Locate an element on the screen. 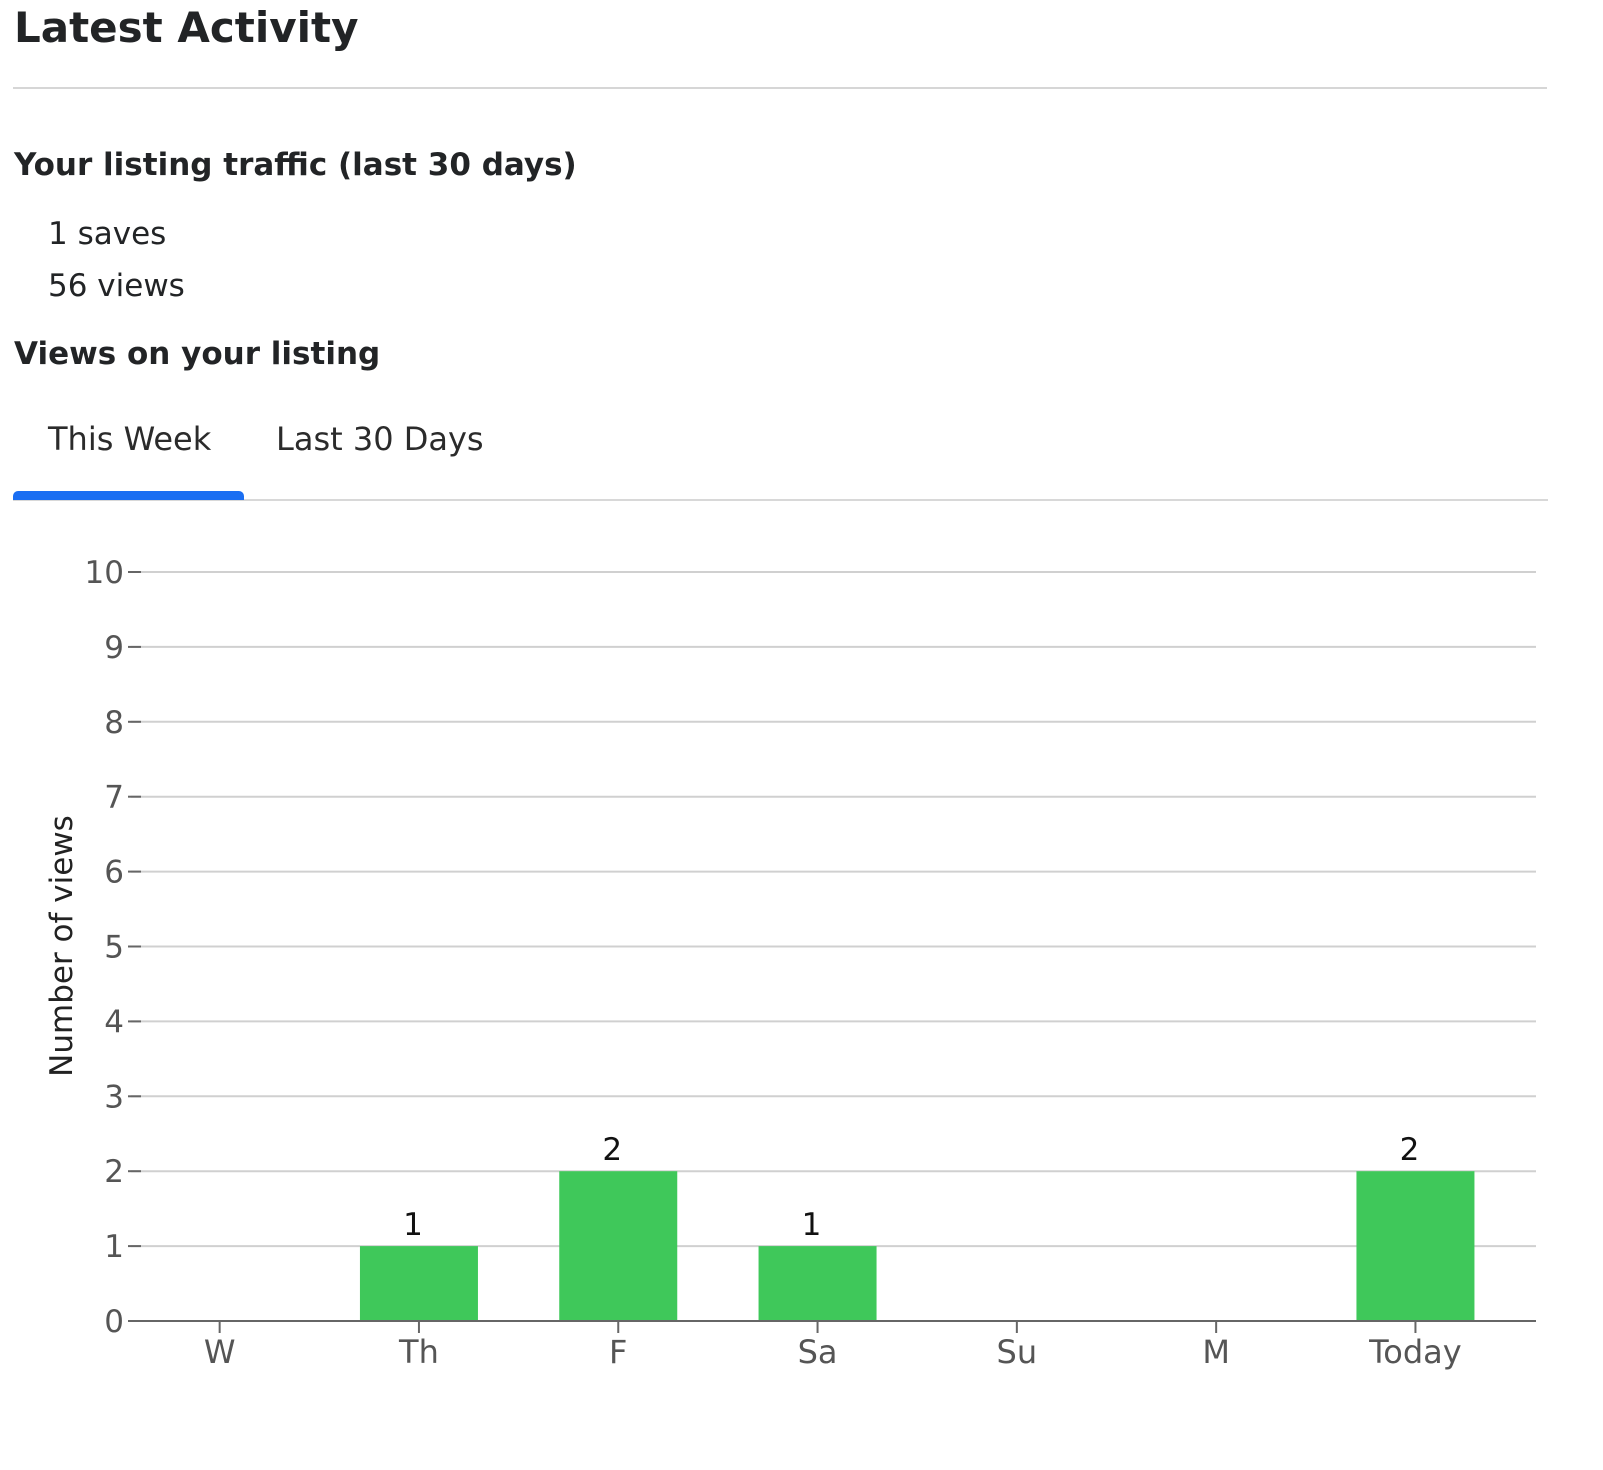 Image resolution: width=1603 pixels, height=1470 pixels. x-tick-label: M is located at coordinates (1216, 1352).